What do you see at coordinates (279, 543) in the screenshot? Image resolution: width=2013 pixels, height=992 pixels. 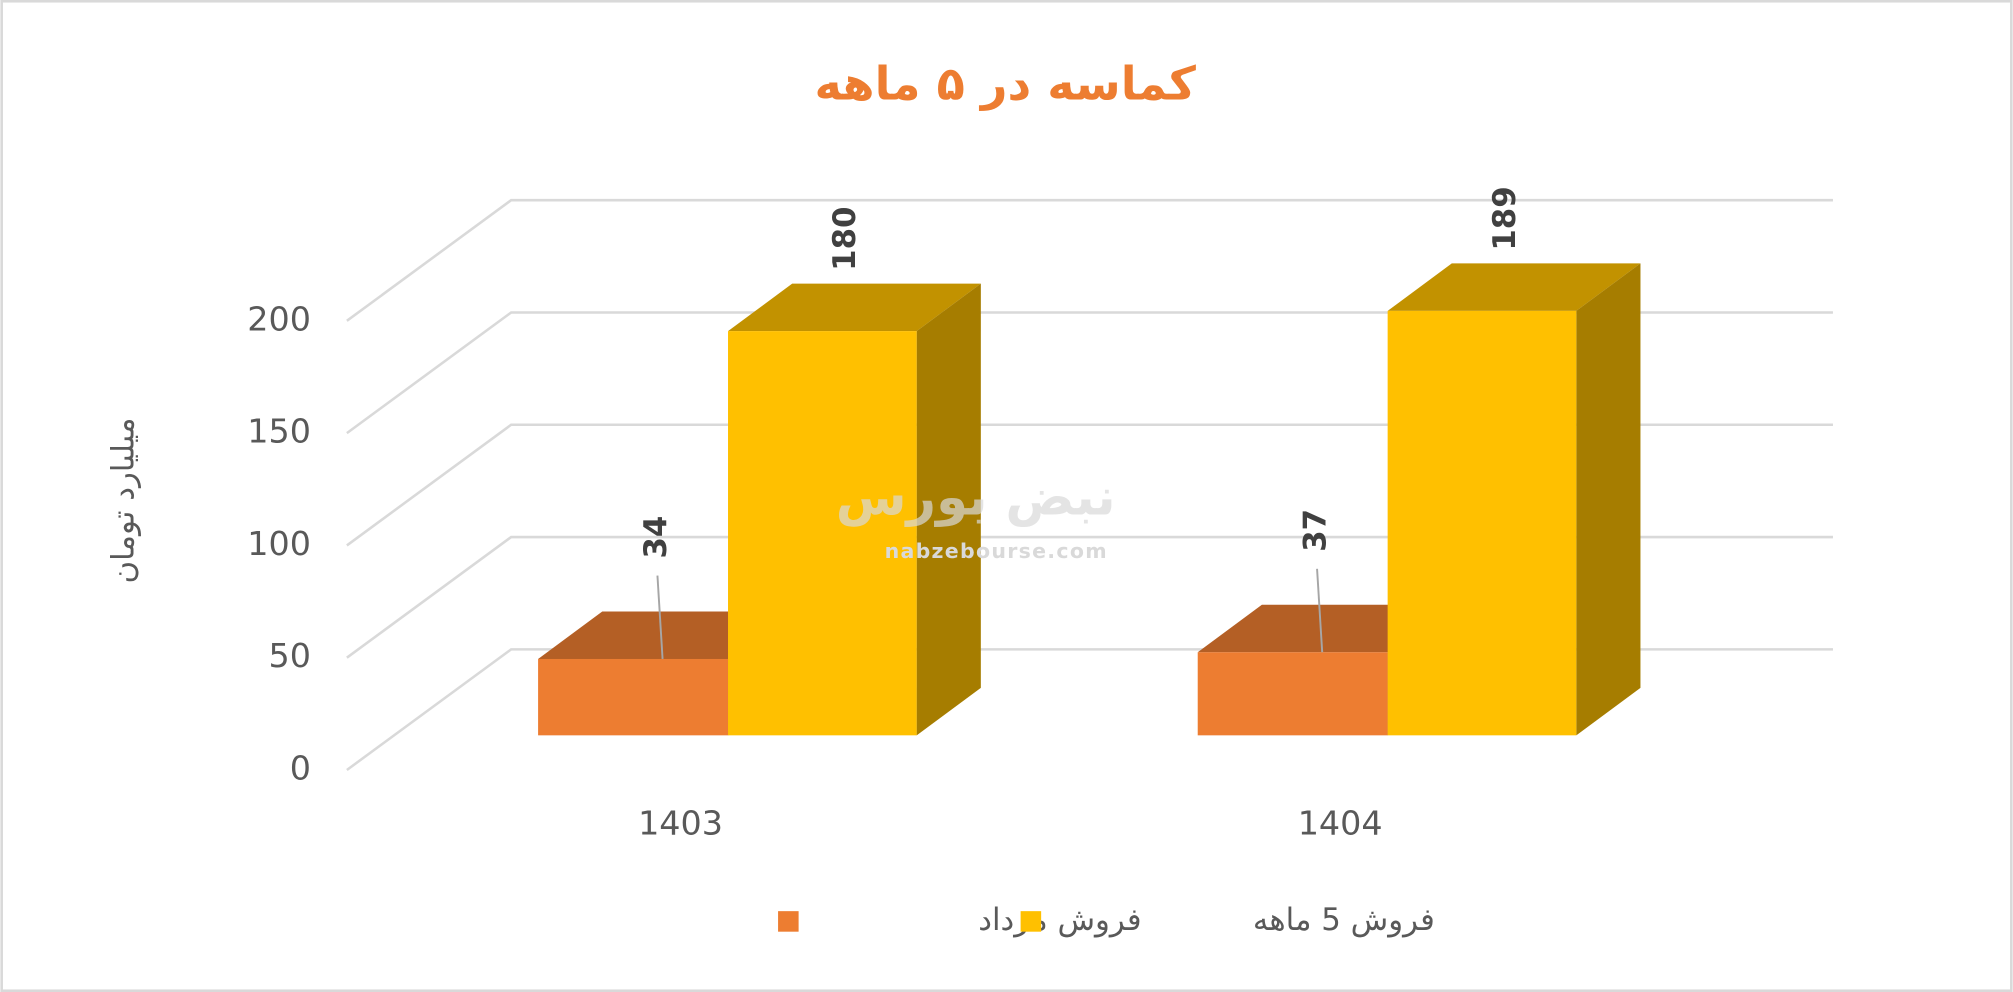 I see `y-tick-label: 100` at bounding box center [279, 543].